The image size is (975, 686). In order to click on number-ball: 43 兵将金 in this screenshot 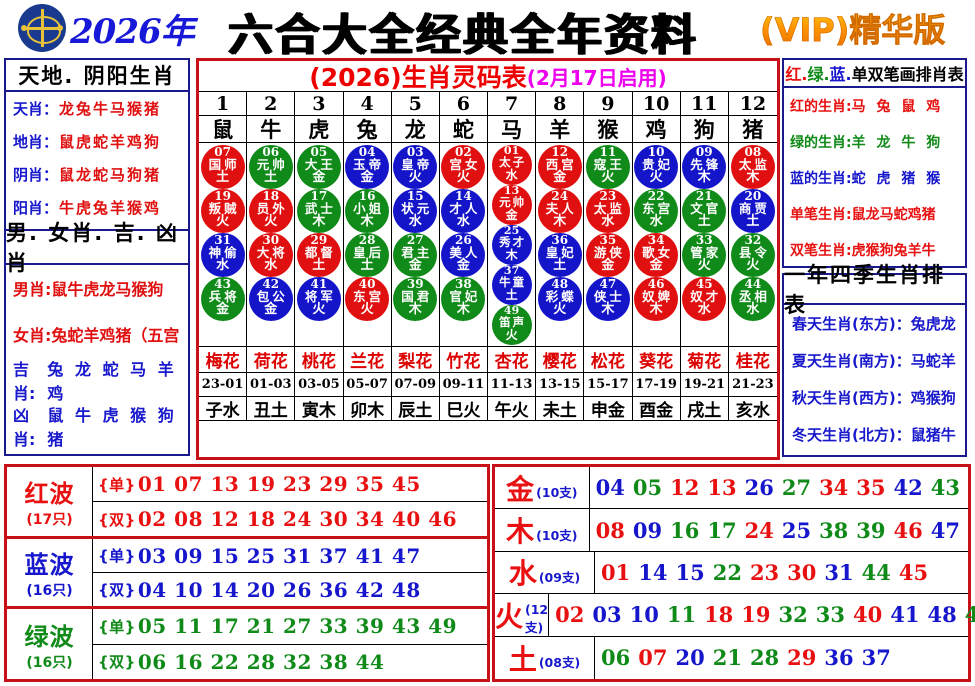, I will do `click(222, 299)`.